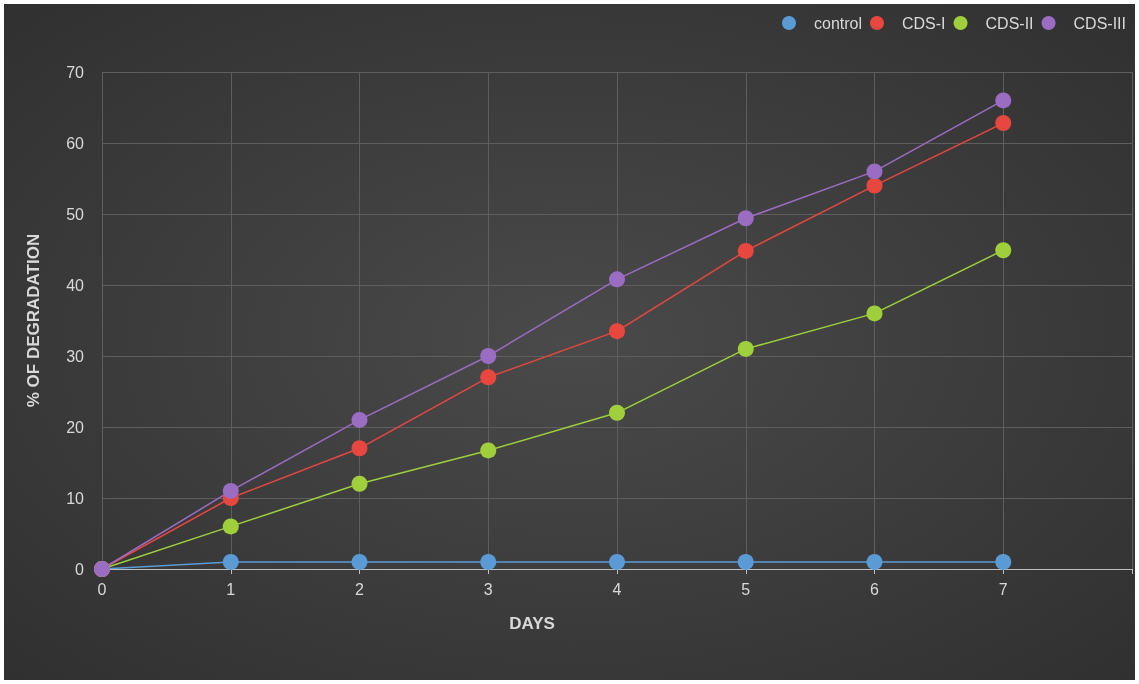  I want to click on y-tick-label: 40, so click(75, 285).